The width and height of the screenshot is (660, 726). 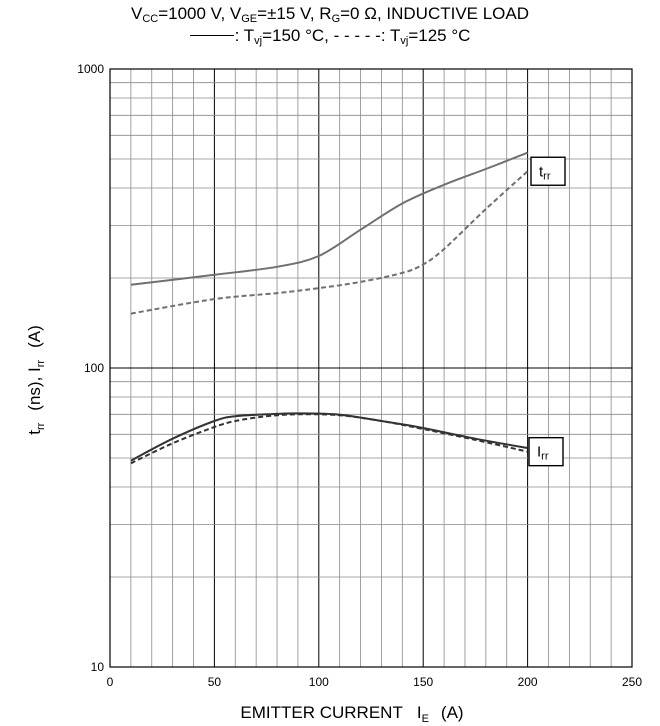 I want to click on legend-dashed-sub: vj, so click(x=404, y=41).